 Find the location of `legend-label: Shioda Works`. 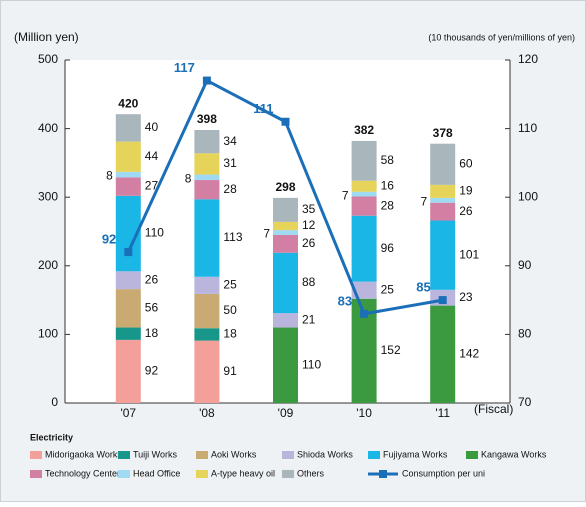

legend-label: Shioda Works is located at coordinates (325, 454).